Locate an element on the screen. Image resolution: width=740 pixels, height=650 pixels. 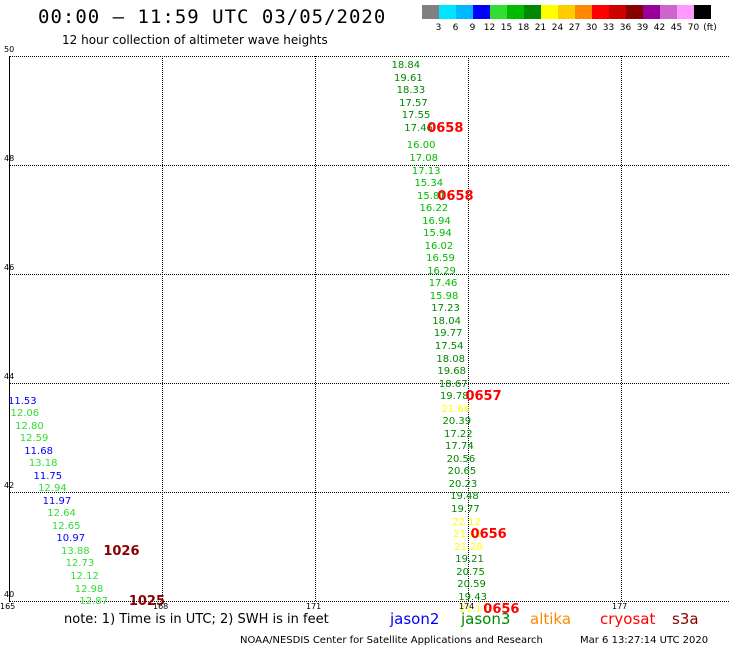
wave-height-value: 15.81 is located at coordinates (431, 196).